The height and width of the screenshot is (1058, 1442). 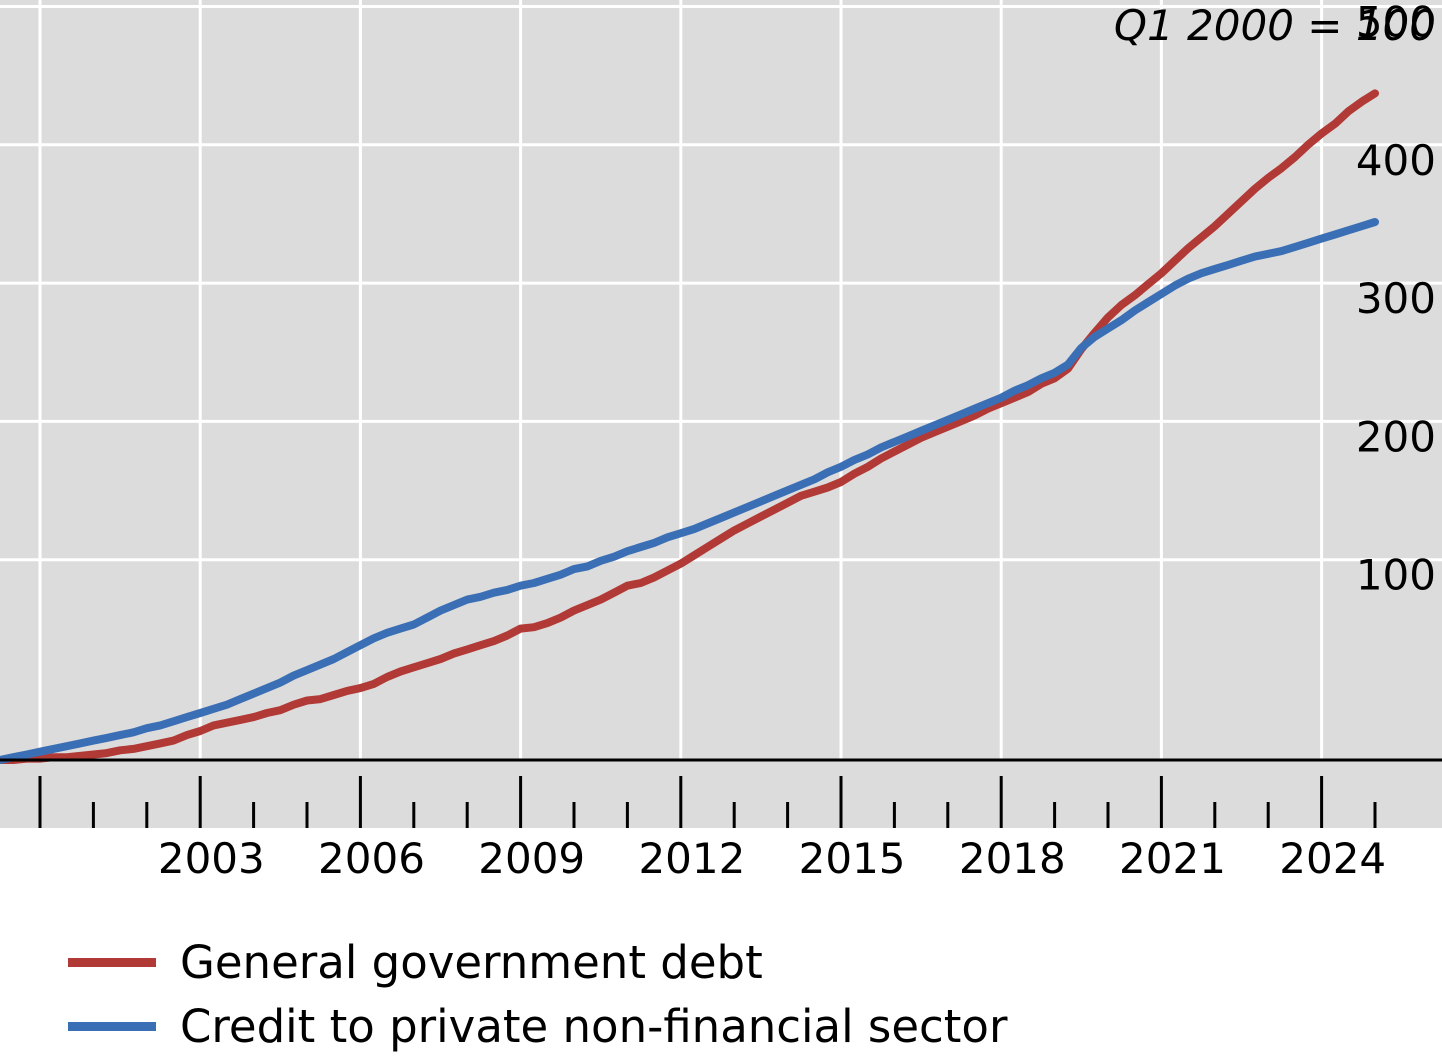 I want to click on x-tick-label: 2006, so click(x=371, y=858).